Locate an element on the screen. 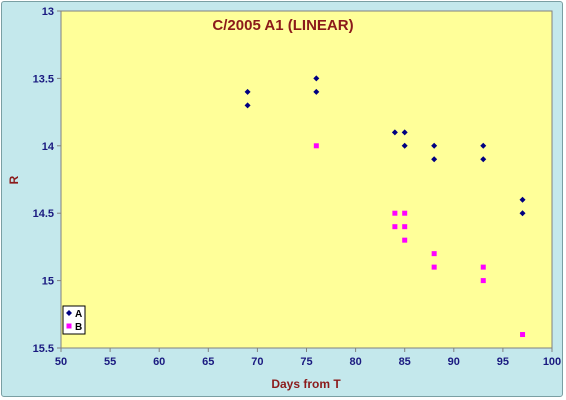  x-tick-label: 85 is located at coordinates (405, 362).